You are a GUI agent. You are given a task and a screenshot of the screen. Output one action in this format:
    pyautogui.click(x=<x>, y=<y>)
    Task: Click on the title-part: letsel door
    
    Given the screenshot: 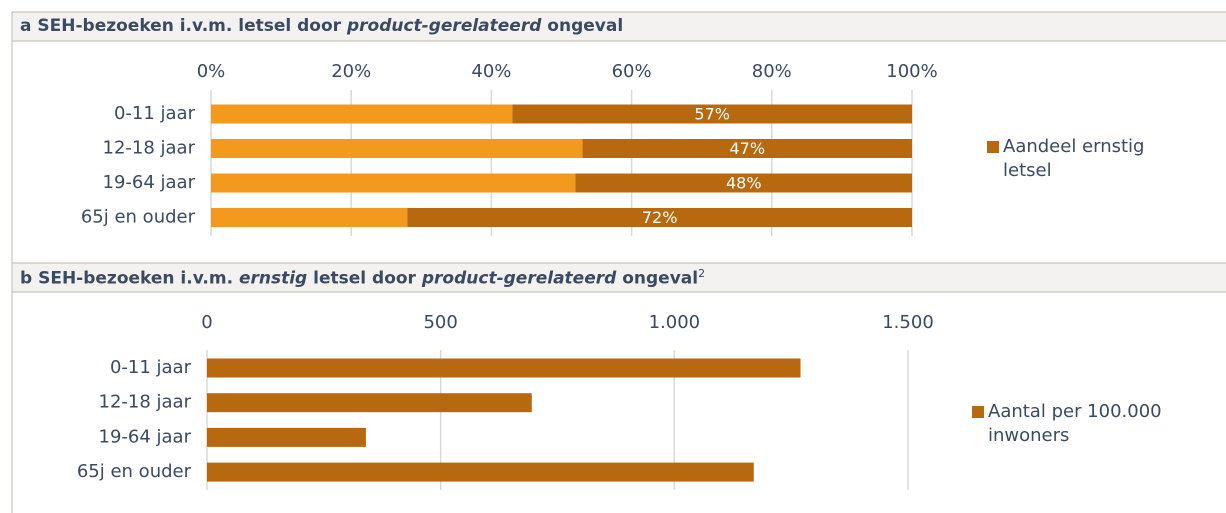 What is the action you would take?
    pyautogui.click(x=364, y=278)
    